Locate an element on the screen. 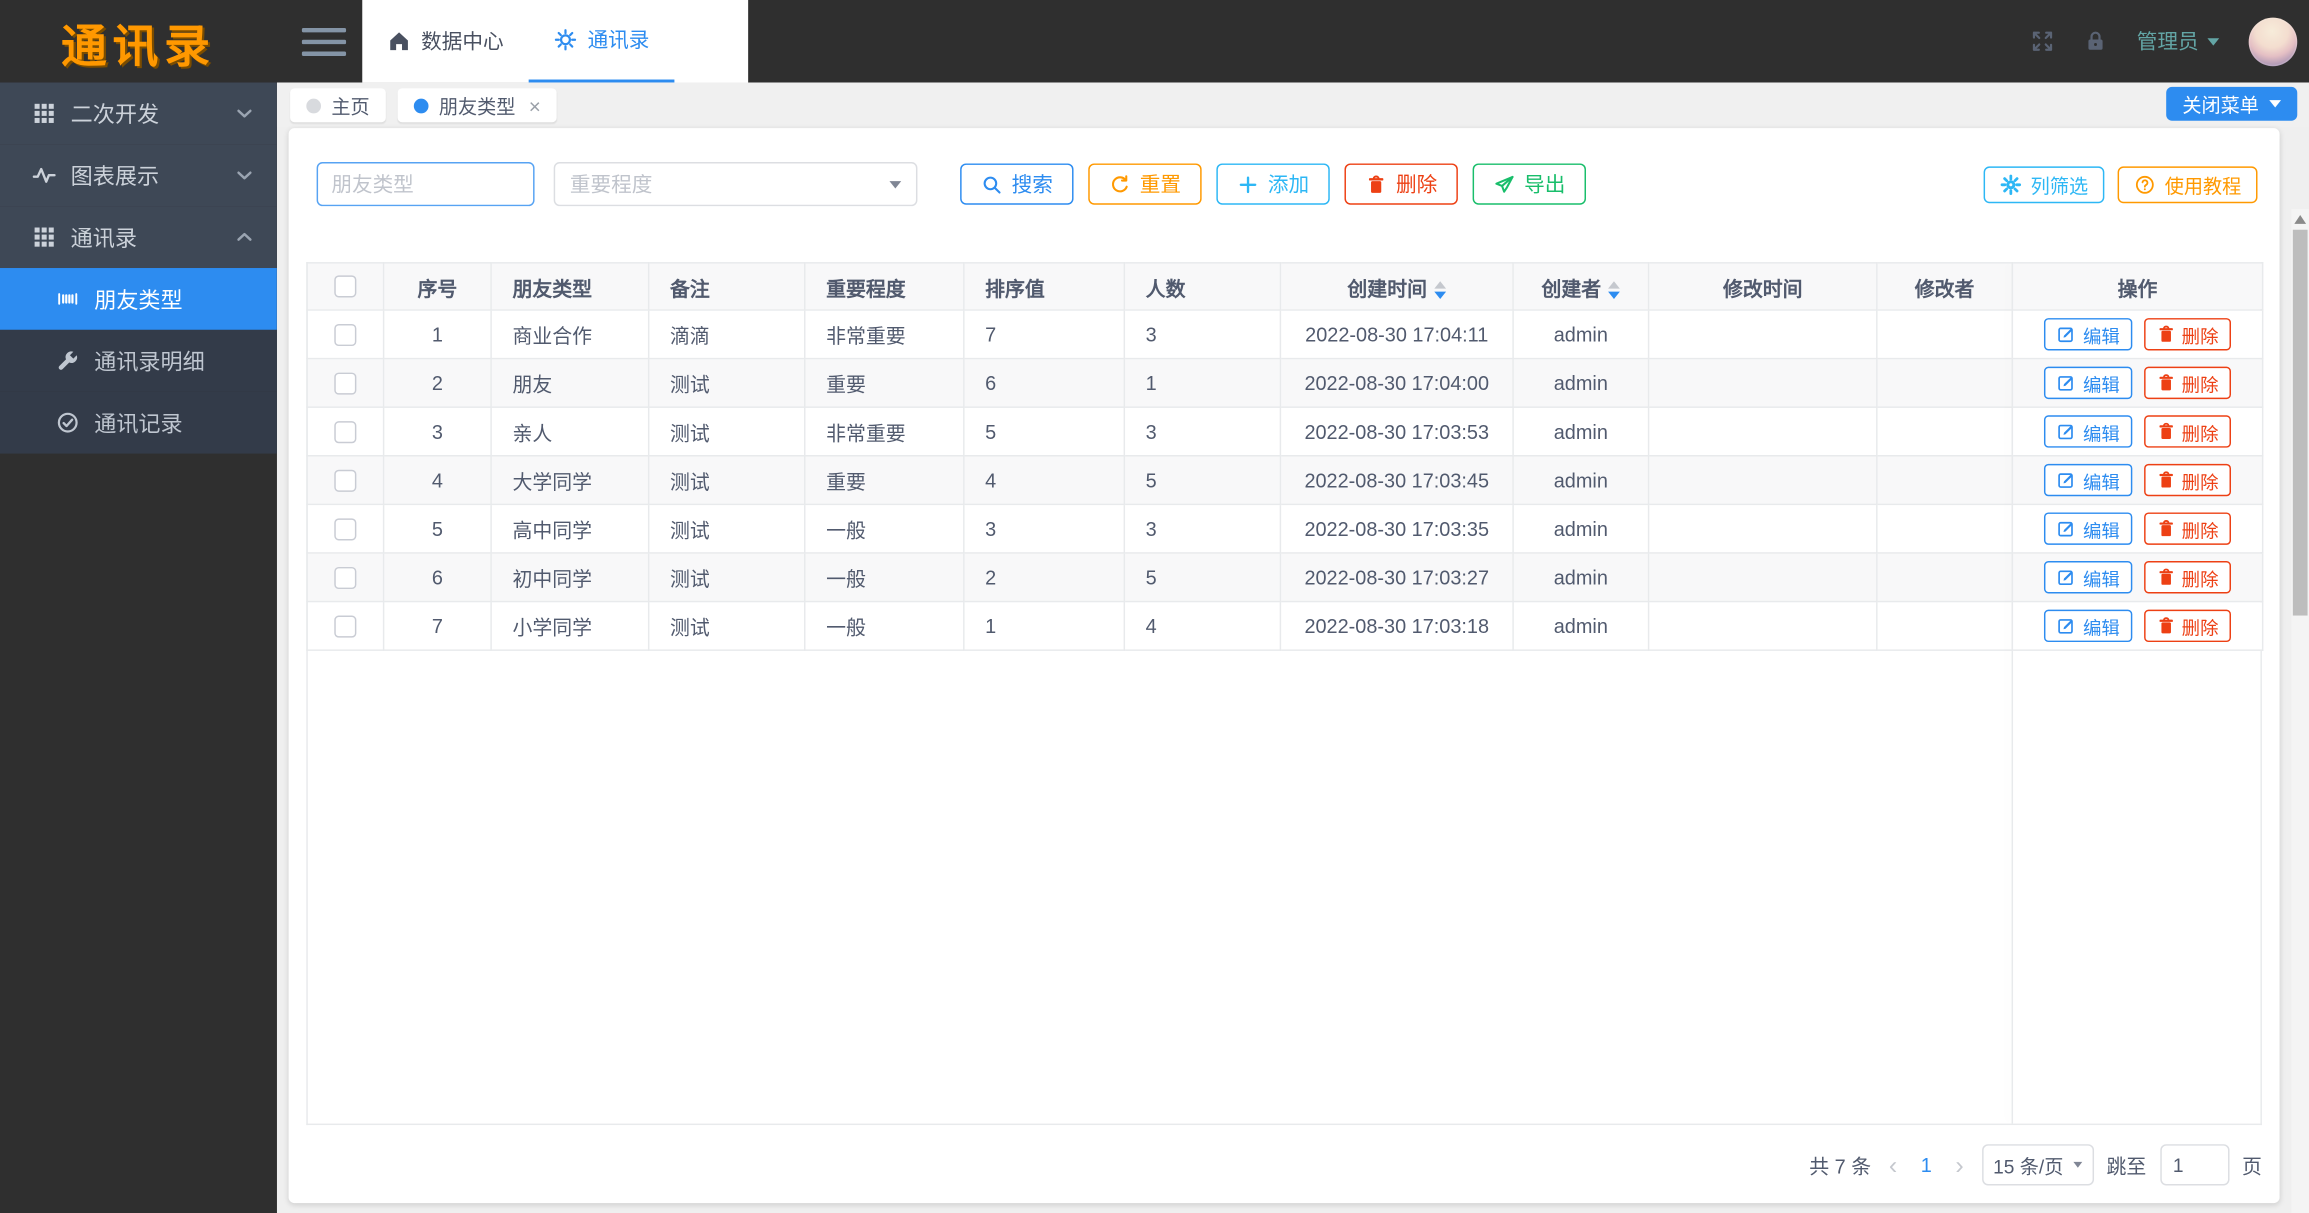 Image resolution: width=2309 pixels, height=1213 pixels. sidebar-item-contact-detail: 通讯录明细 is located at coordinates (138, 360).